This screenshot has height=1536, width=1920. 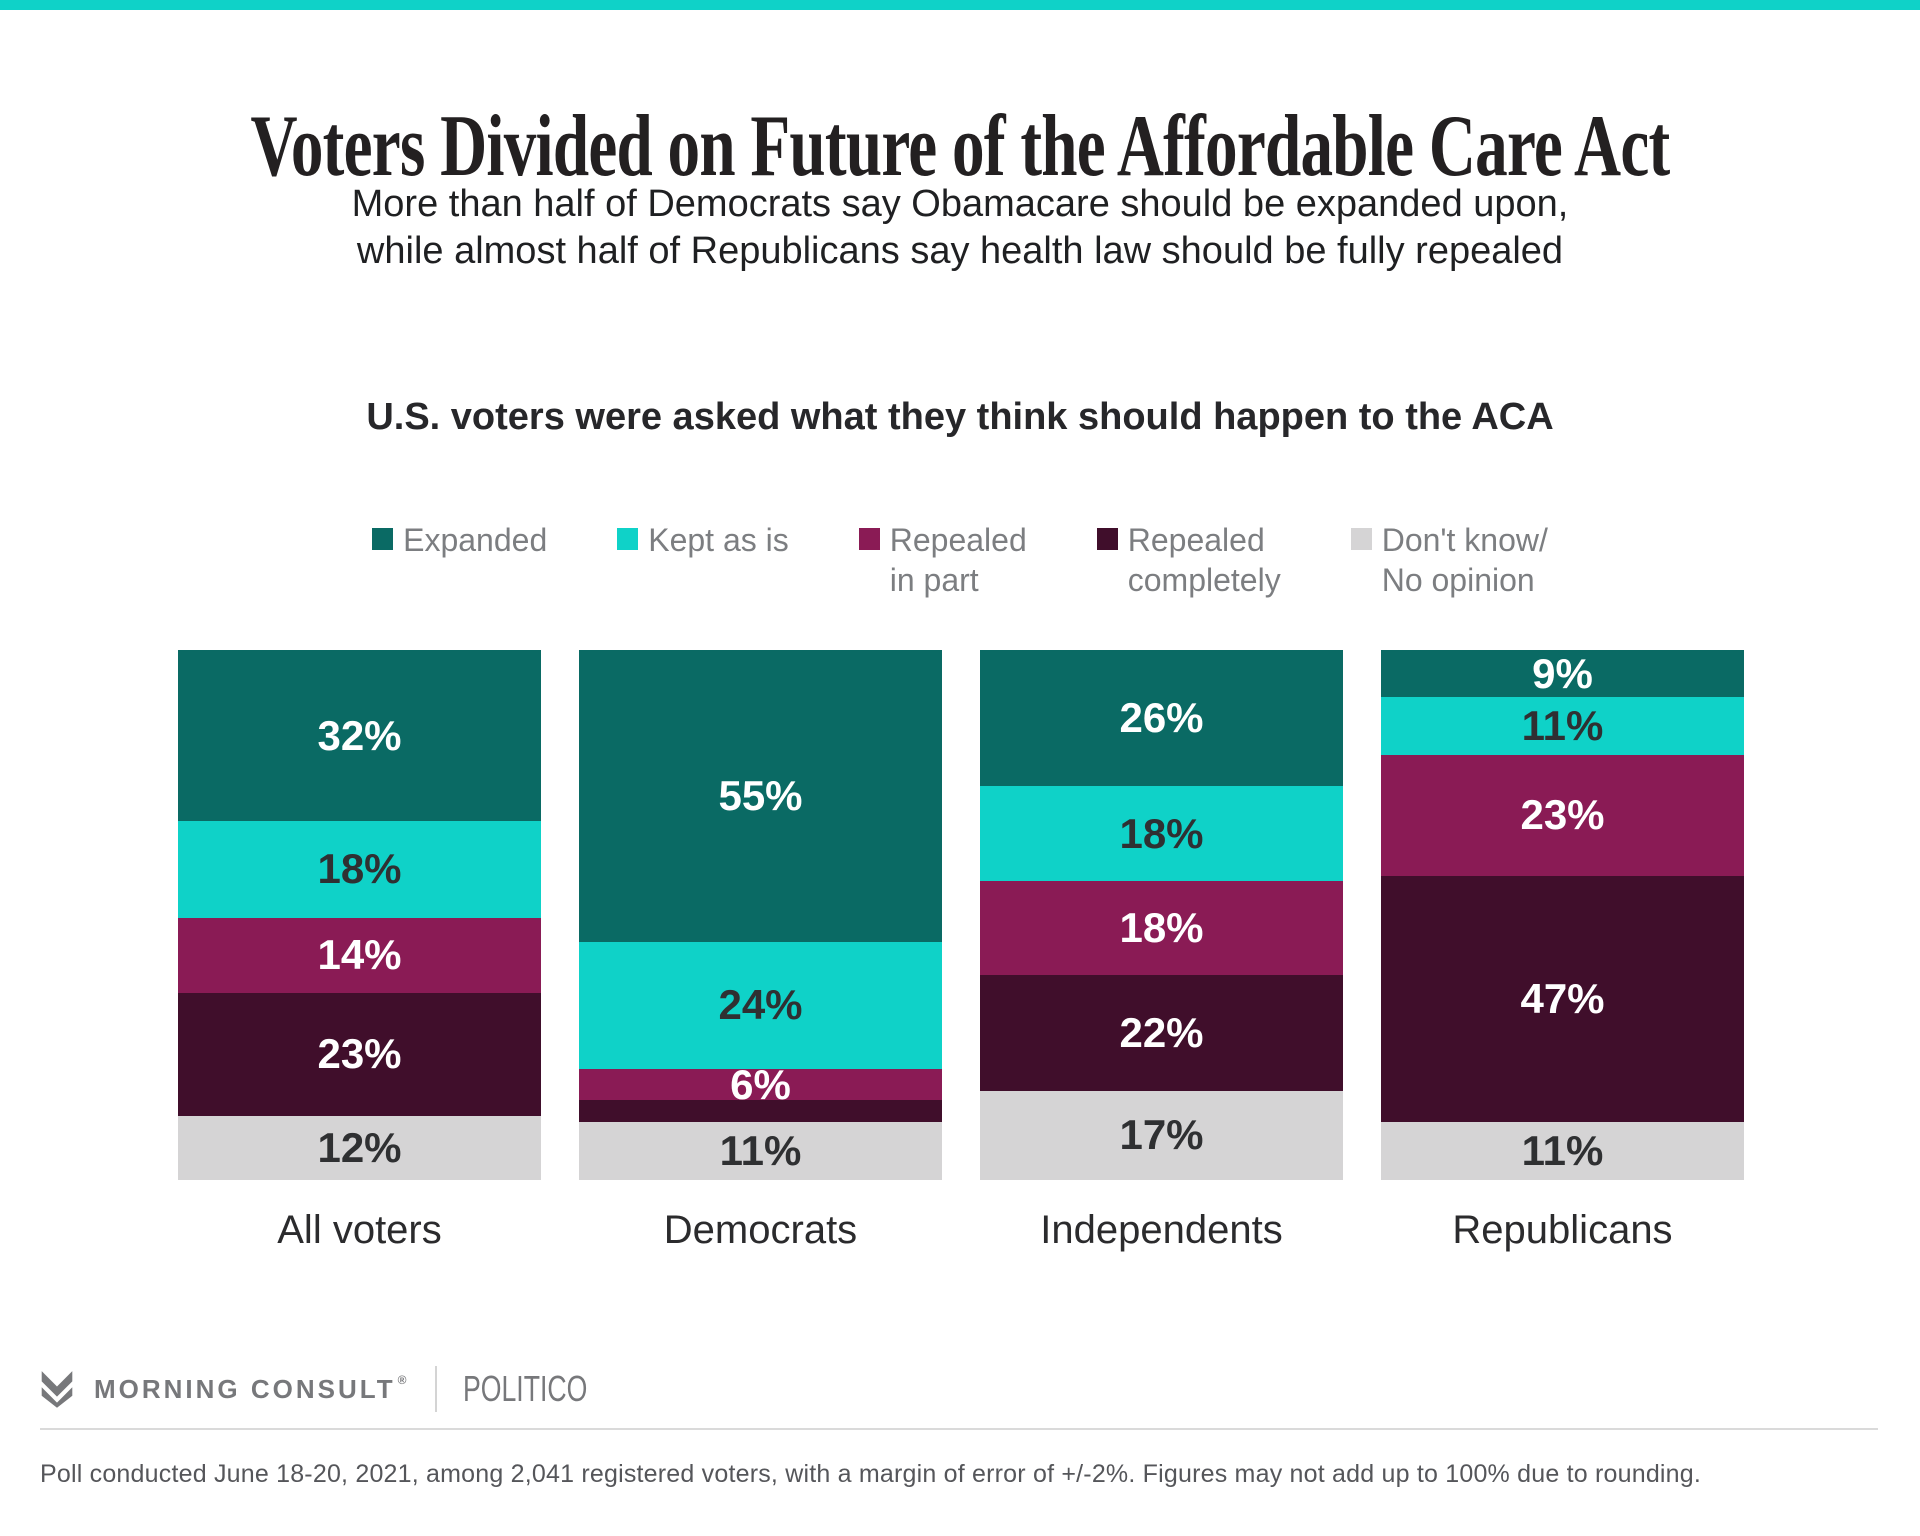 I want to click on segment-democrats-don-t-know-no-opinion: 11%, so click(x=760, y=1150).